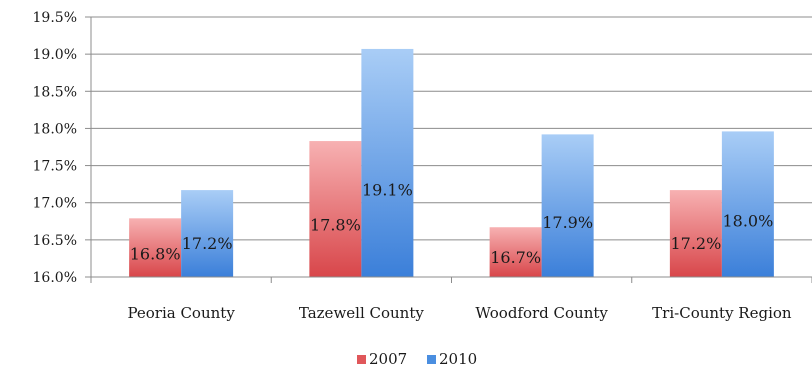 The image size is (812, 373). I want to click on y-tick-label: 17.0%, so click(55, 204).